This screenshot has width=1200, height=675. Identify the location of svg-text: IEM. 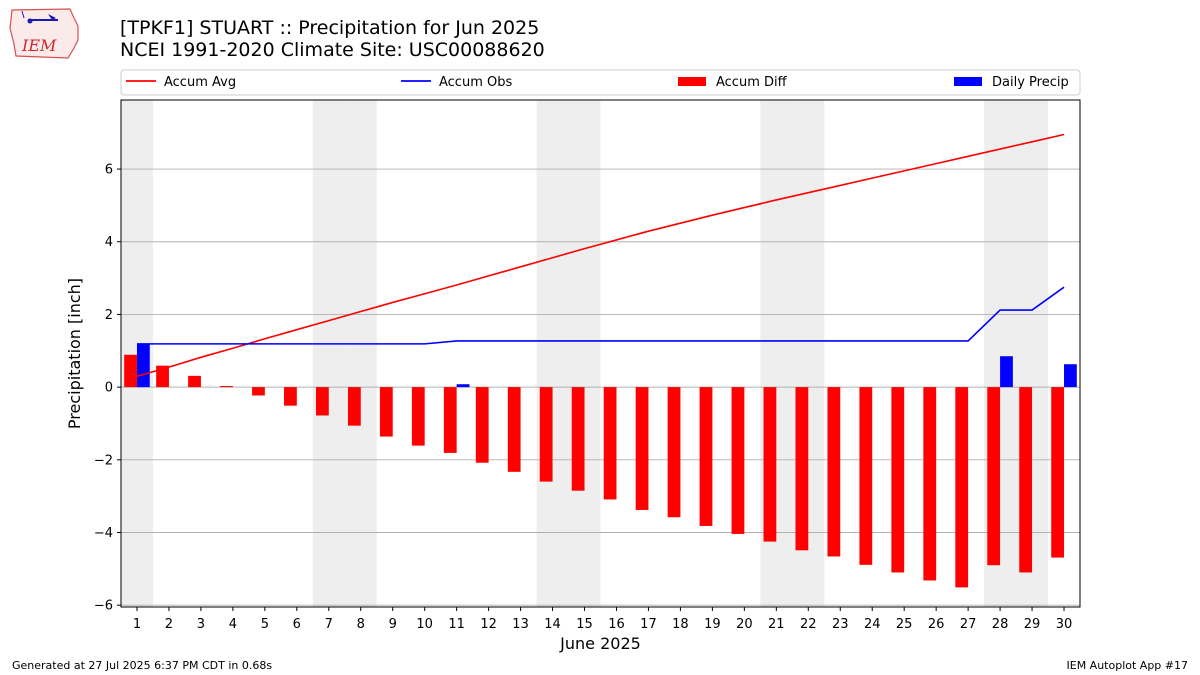
(39, 45).